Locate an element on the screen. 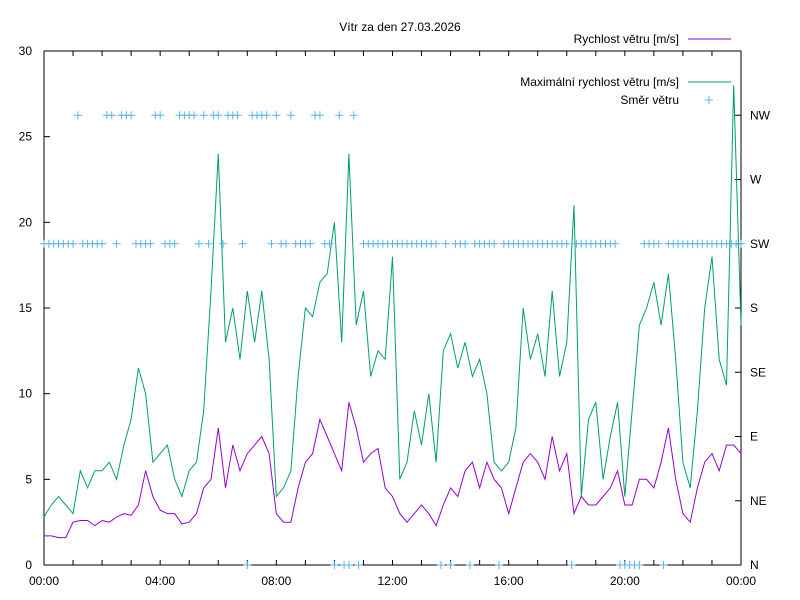 Image resolution: width=800 pixels, height=600 pixels. x-tick-label: 20:00 is located at coordinates (625, 581).